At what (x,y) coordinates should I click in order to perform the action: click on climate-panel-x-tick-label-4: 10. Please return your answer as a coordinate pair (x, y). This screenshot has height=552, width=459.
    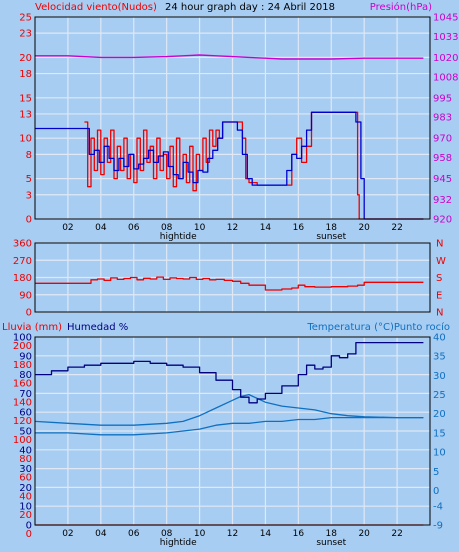
    Looking at the image, I should click on (200, 534).